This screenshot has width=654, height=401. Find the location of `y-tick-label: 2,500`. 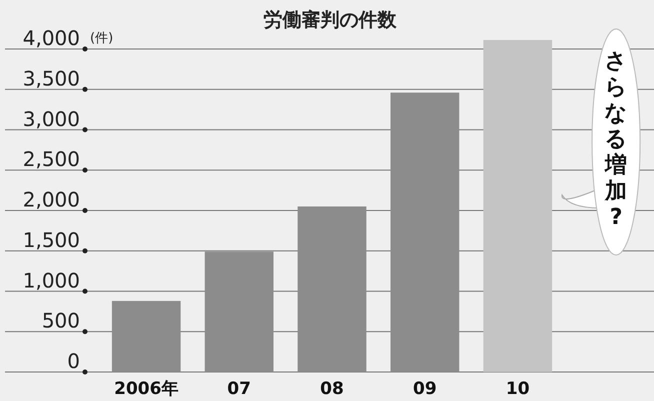

y-tick-label: 2,500 is located at coordinates (51, 159).